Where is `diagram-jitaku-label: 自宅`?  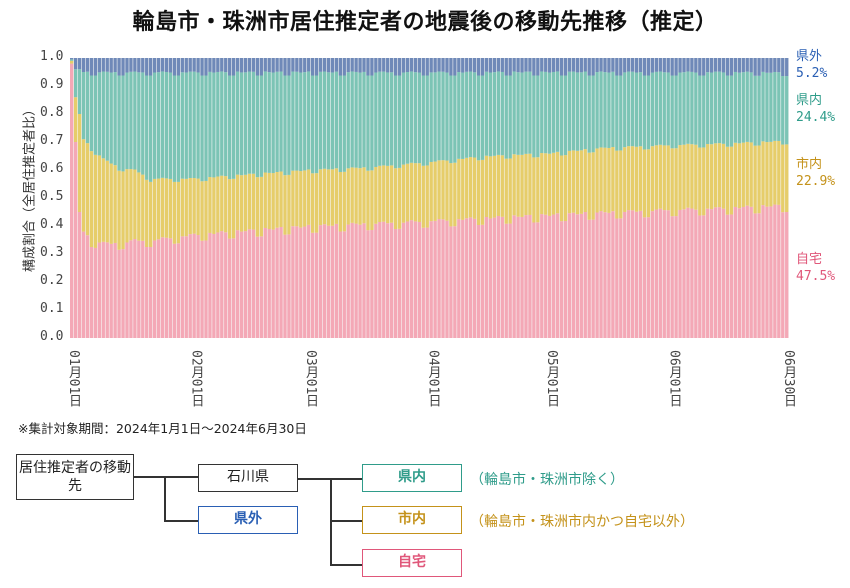 diagram-jitaku-label: 自宅 is located at coordinates (412, 562).